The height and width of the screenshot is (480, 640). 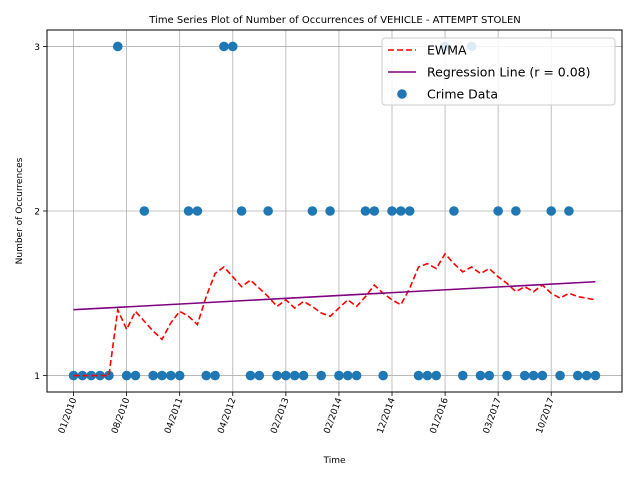 I want to click on legend-marker, so click(x=402, y=94).